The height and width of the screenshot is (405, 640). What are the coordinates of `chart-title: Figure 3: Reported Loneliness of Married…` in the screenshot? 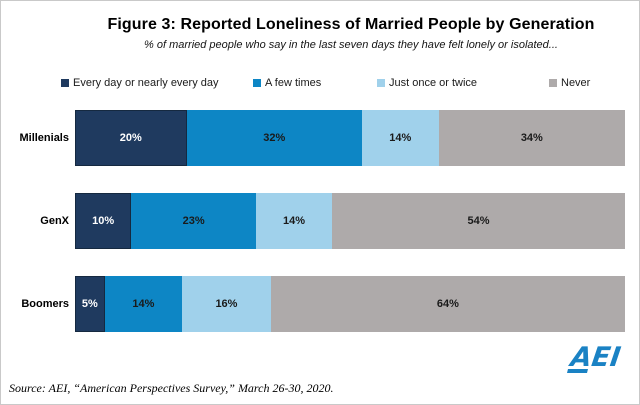 It's located at (351, 24).